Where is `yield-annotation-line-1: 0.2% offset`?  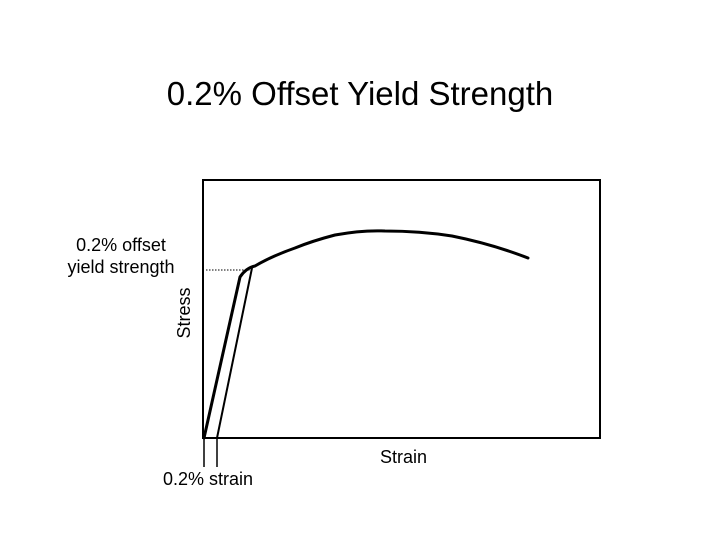 yield-annotation-line-1: 0.2% offset is located at coordinates (121, 245).